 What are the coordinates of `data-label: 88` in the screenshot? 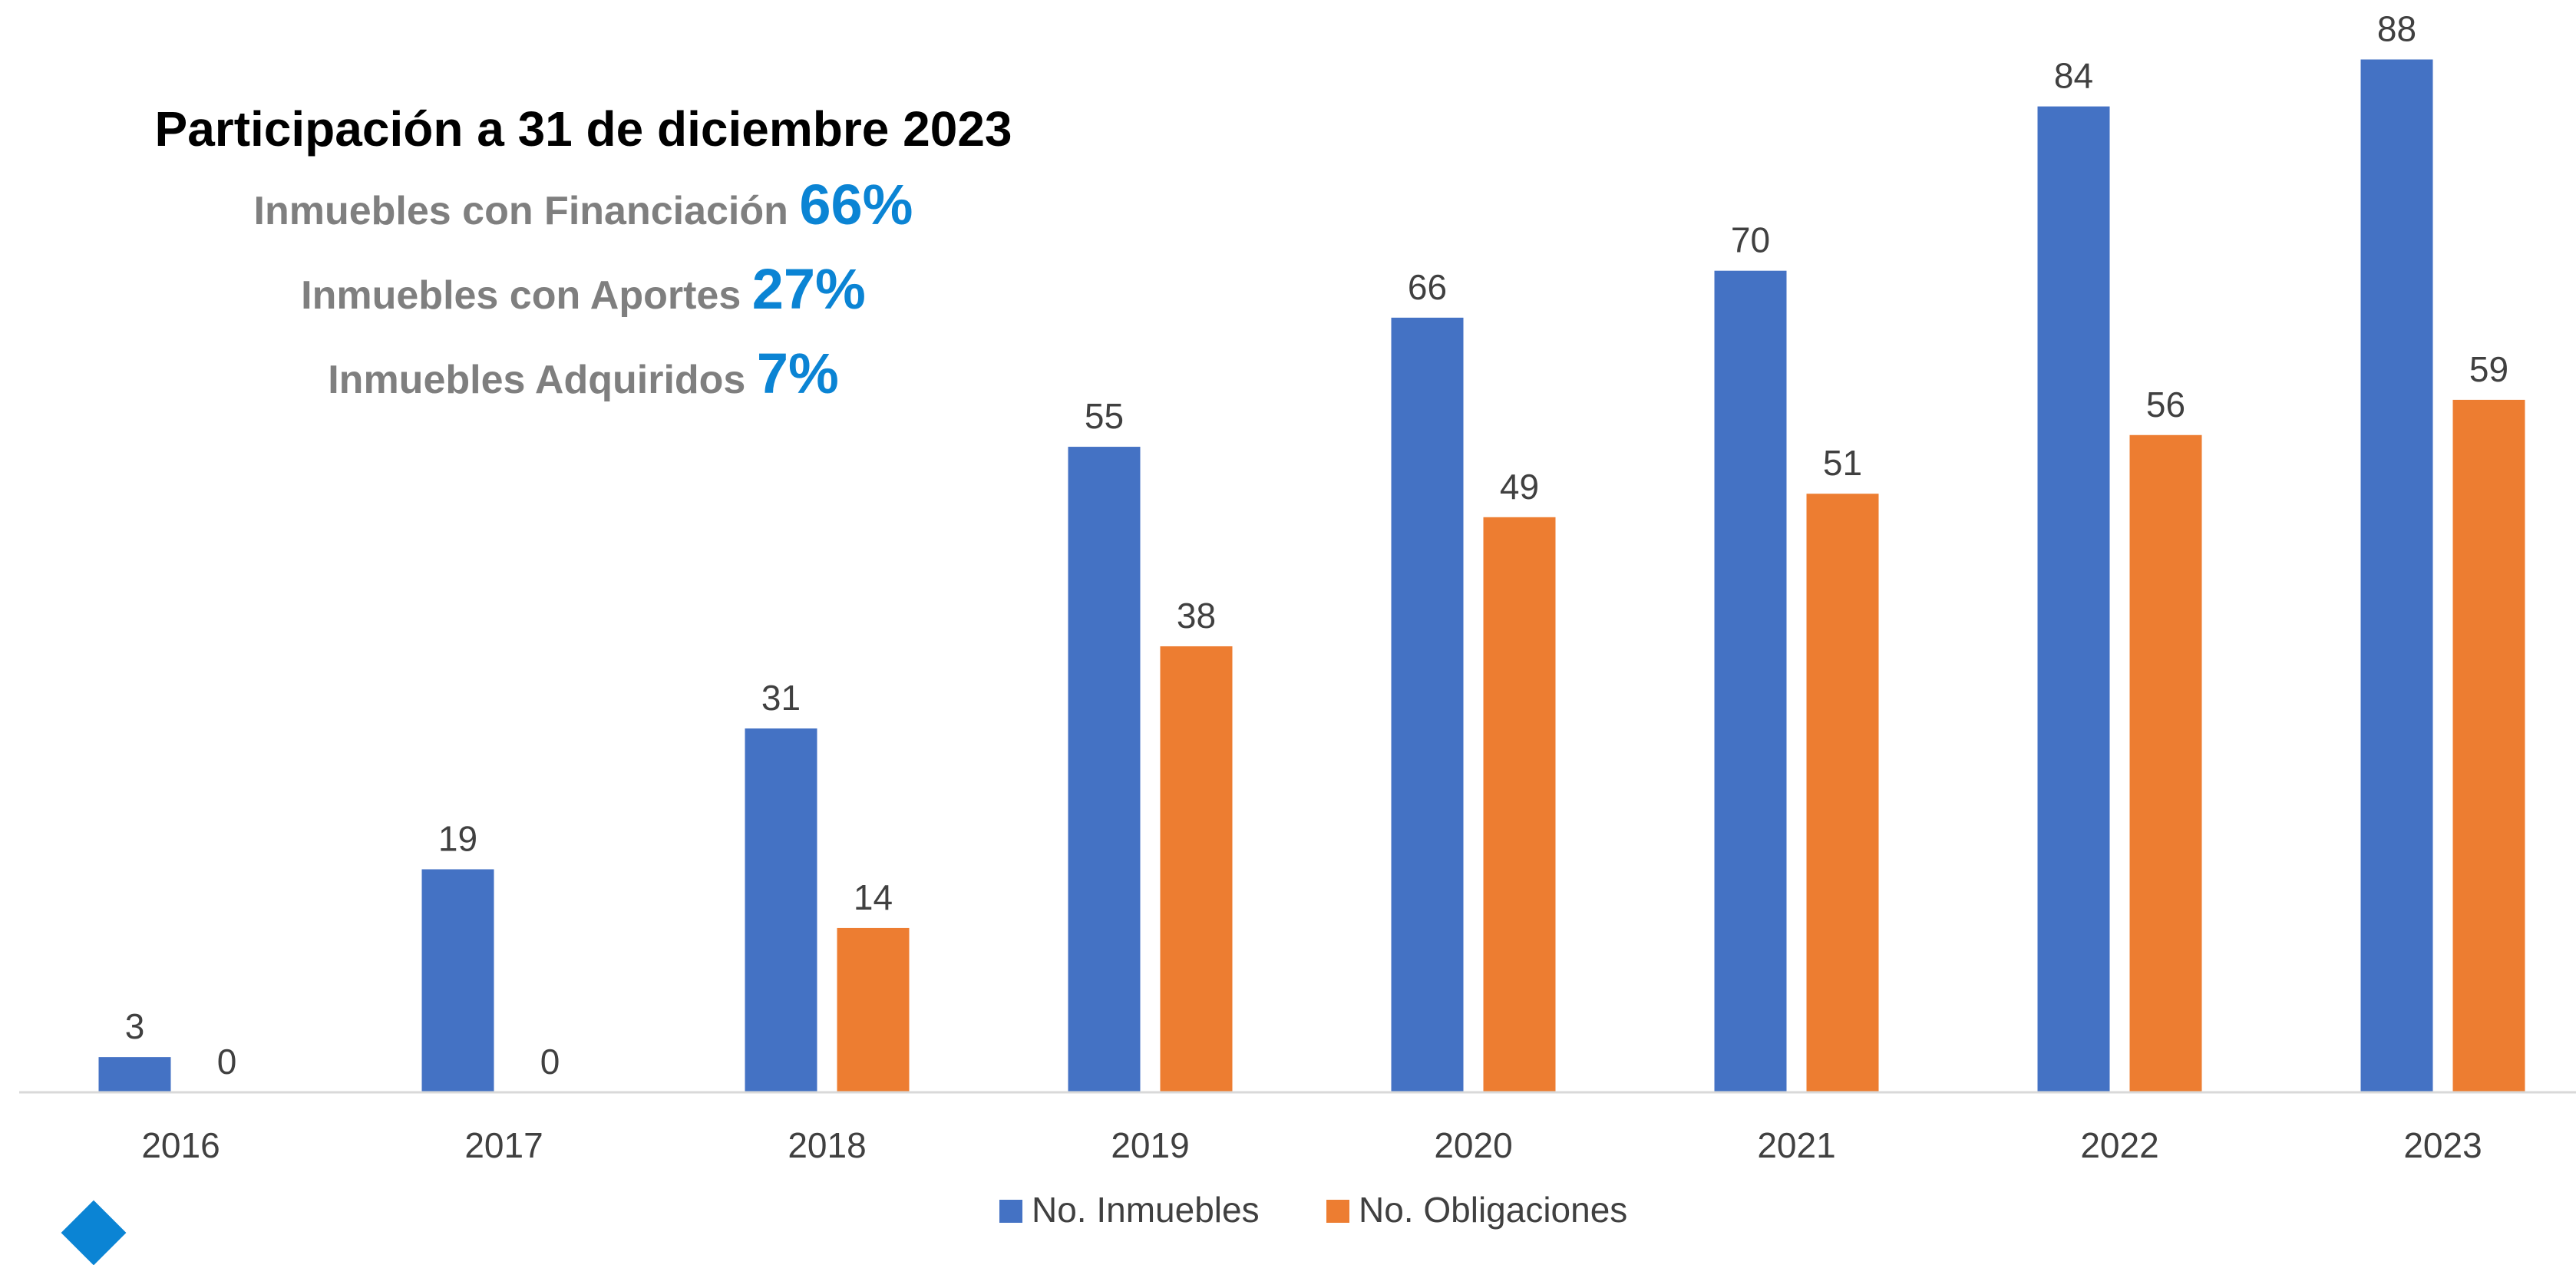 It's located at (2396, 28).